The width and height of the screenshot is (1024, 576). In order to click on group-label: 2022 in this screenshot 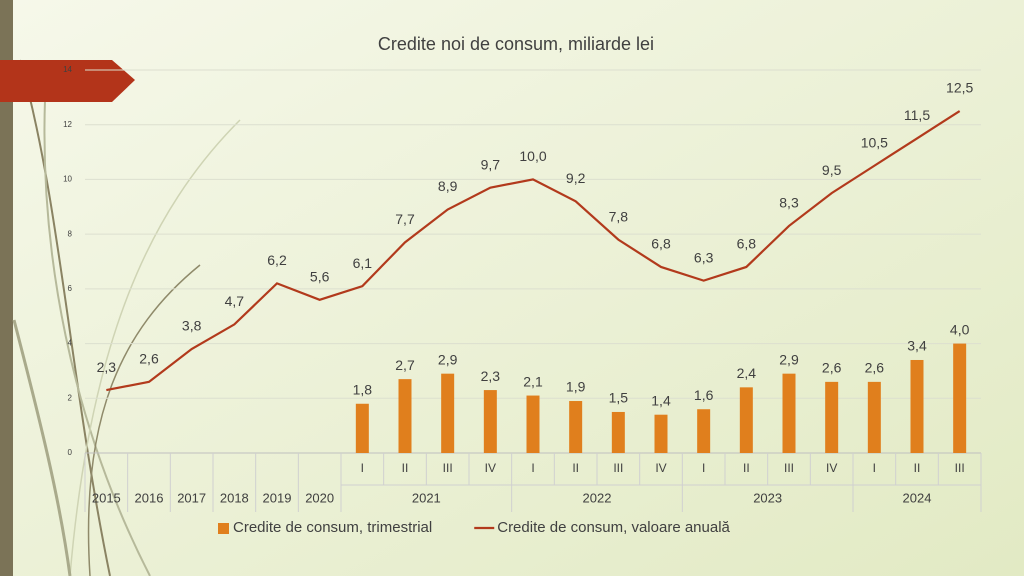, I will do `click(597, 497)`.